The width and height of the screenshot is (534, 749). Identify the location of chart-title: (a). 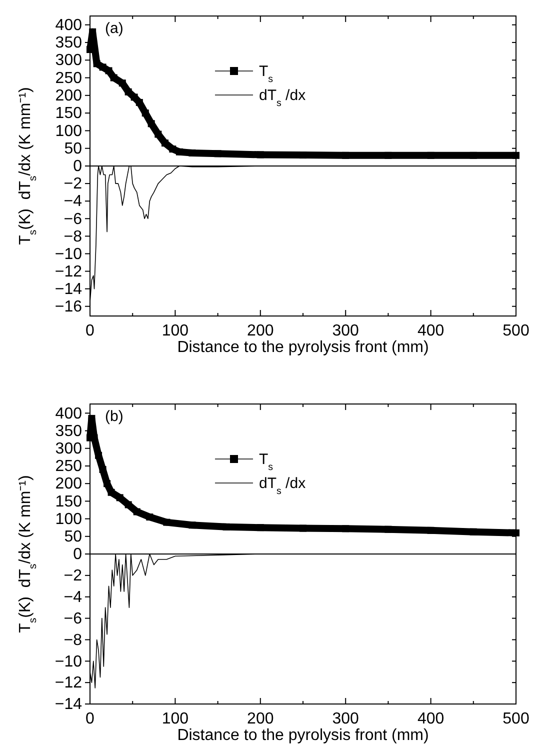
(114, 28).